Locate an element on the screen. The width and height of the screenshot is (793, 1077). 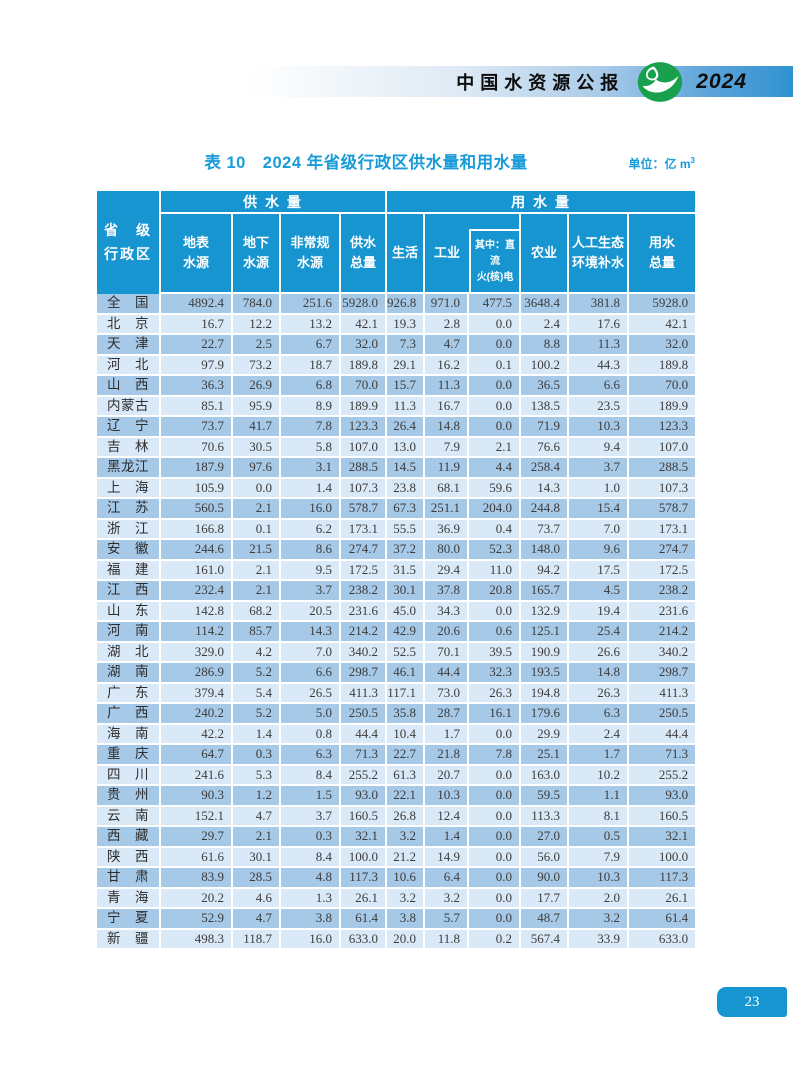
region-name-cell: 河 北 is located at coordinates (129, 365).